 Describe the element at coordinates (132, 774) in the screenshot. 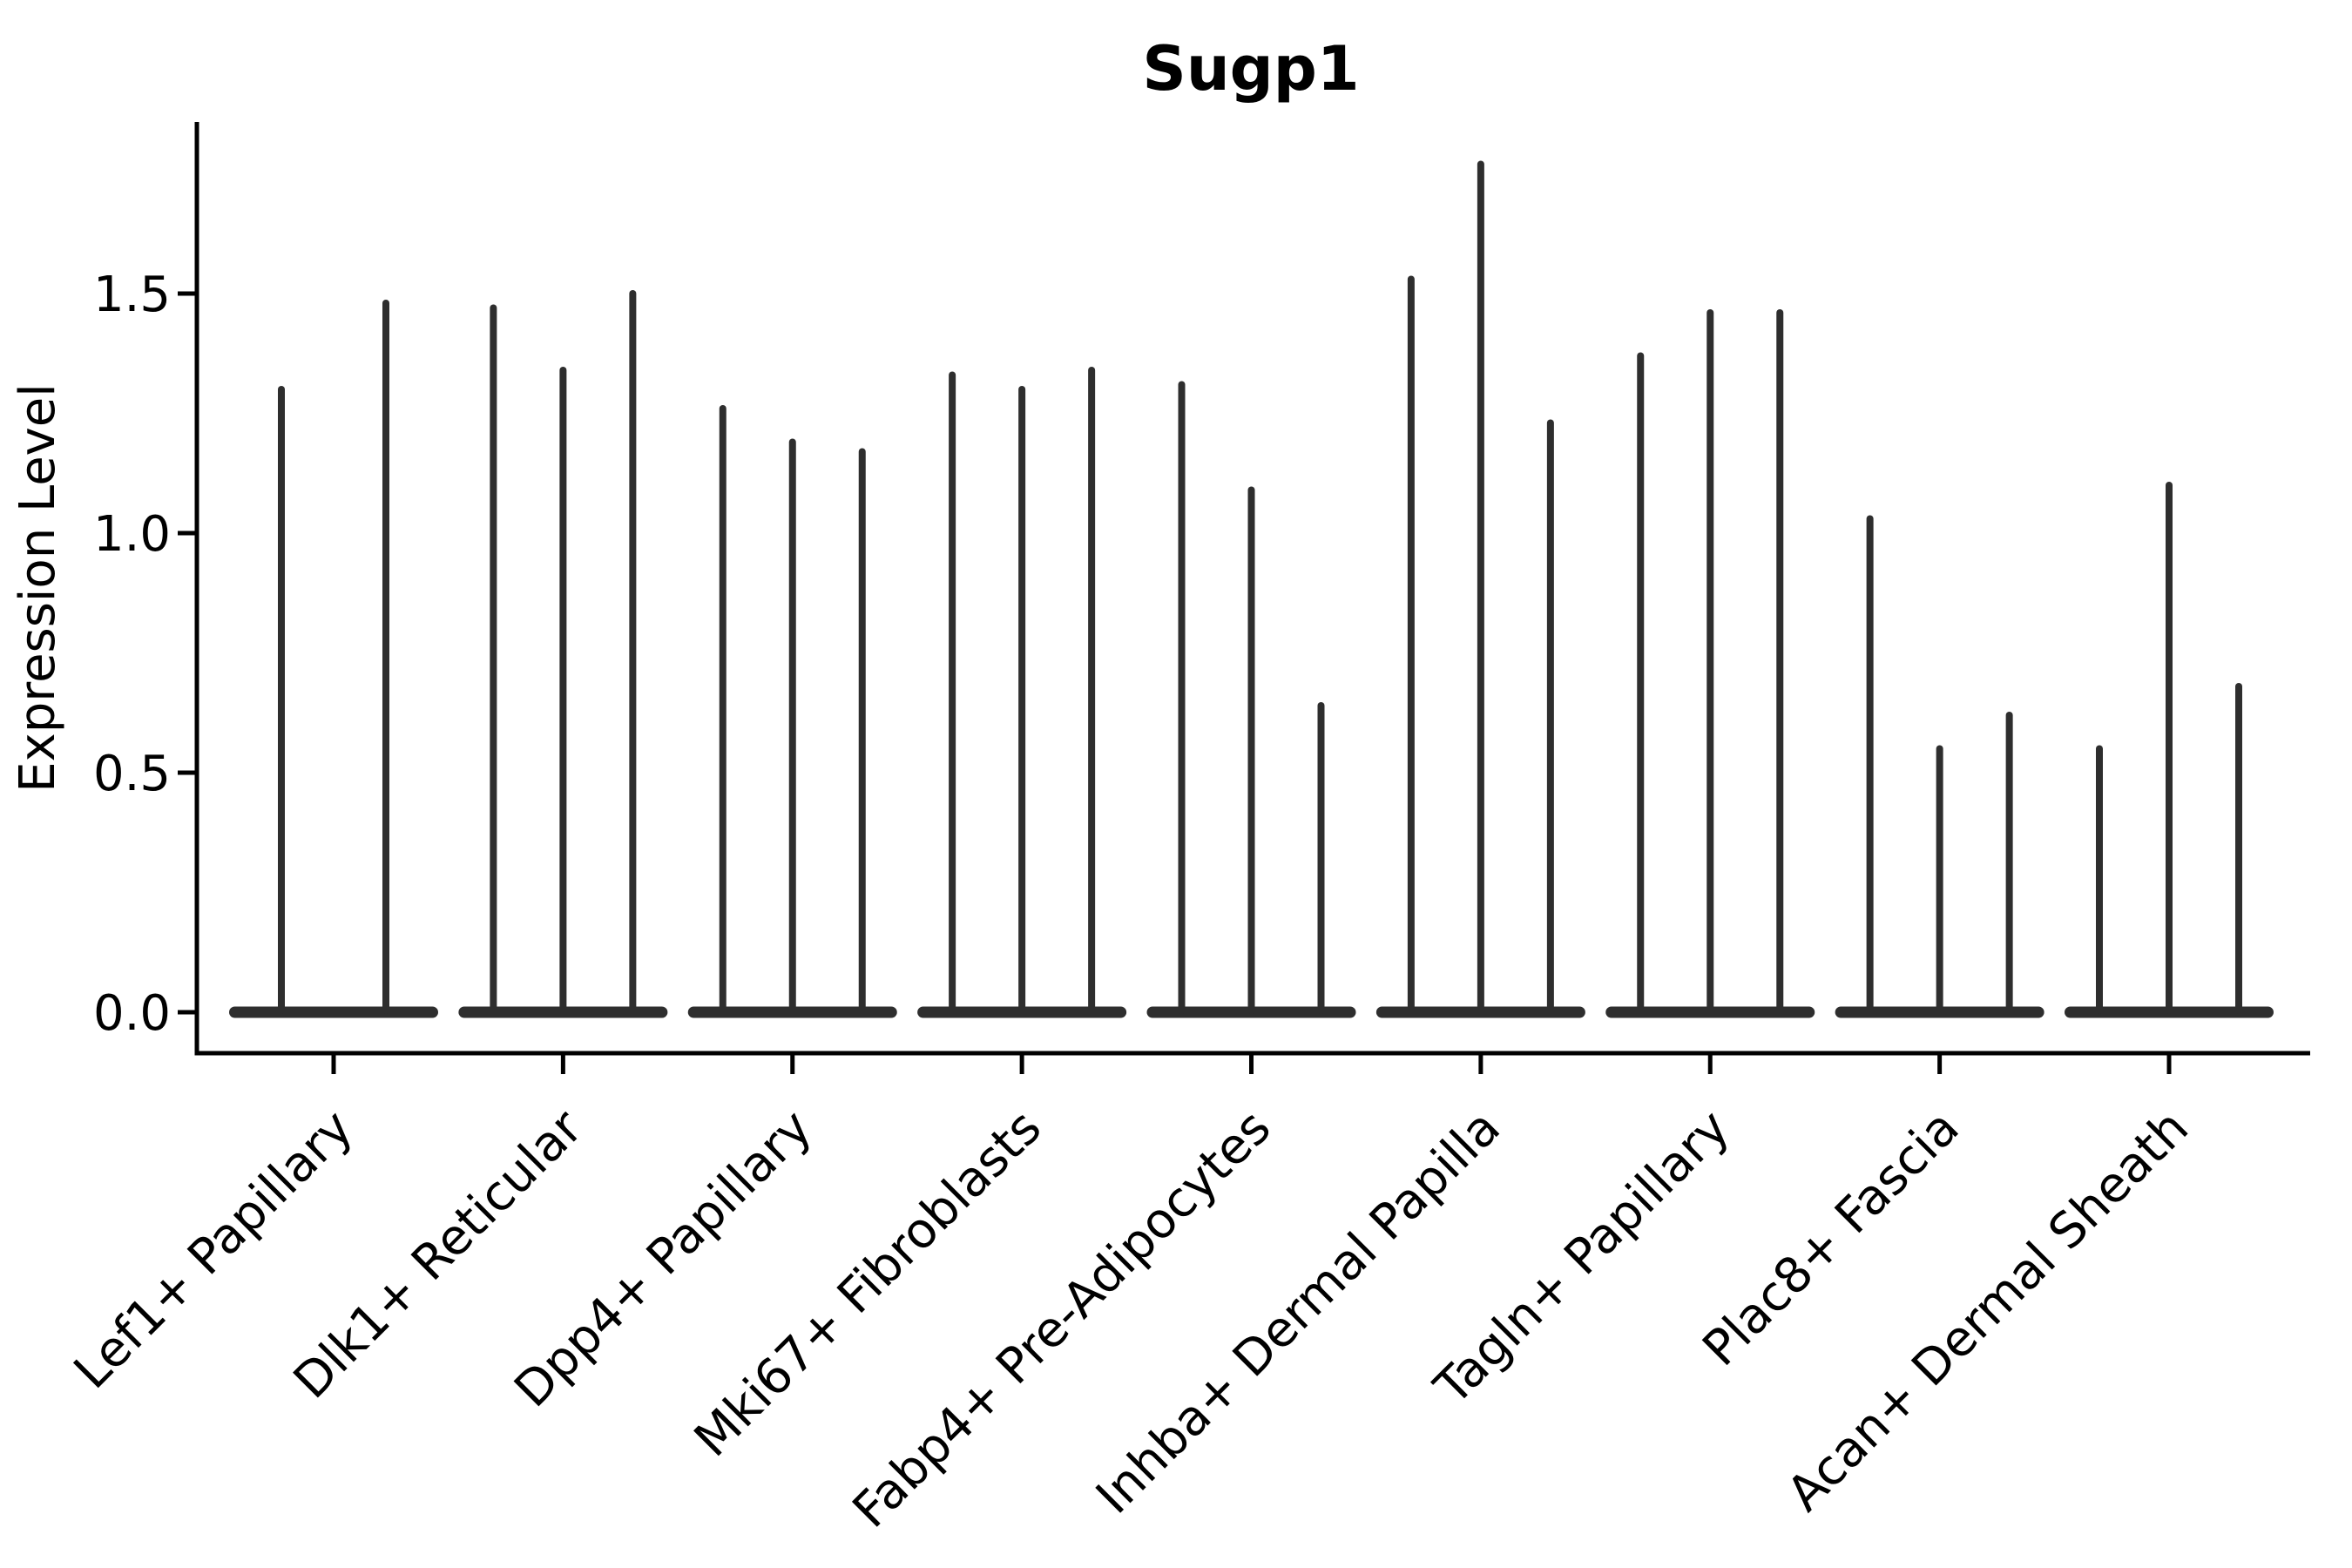

I see `y-tick-label: 0.5` at that location.